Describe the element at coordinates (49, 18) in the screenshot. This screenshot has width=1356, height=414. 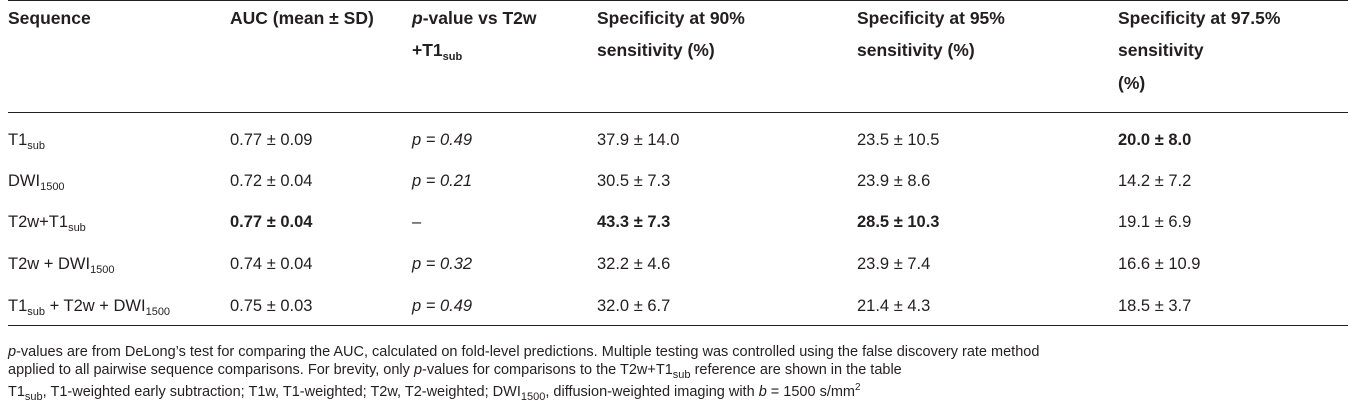
I see `header-sequence: Sequence` at that location.